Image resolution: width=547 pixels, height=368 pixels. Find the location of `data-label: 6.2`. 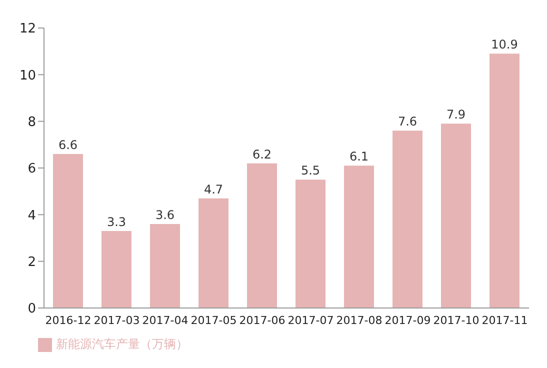

data-label: 6.2 is located at coordinates (262, 154).